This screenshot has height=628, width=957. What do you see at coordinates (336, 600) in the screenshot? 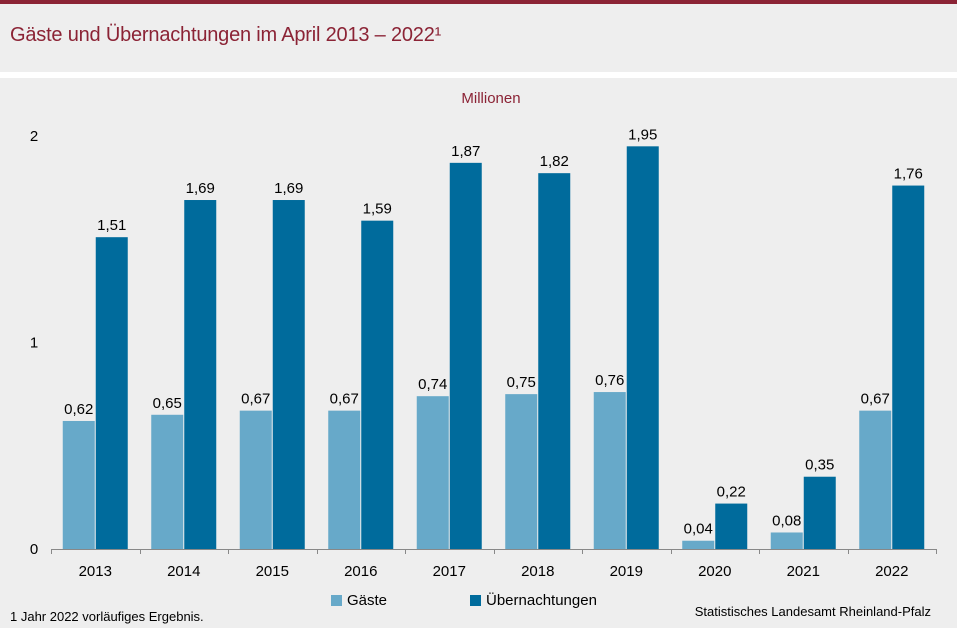
I see `legend-swatch-gaeste` at bounding box center [336, 600].